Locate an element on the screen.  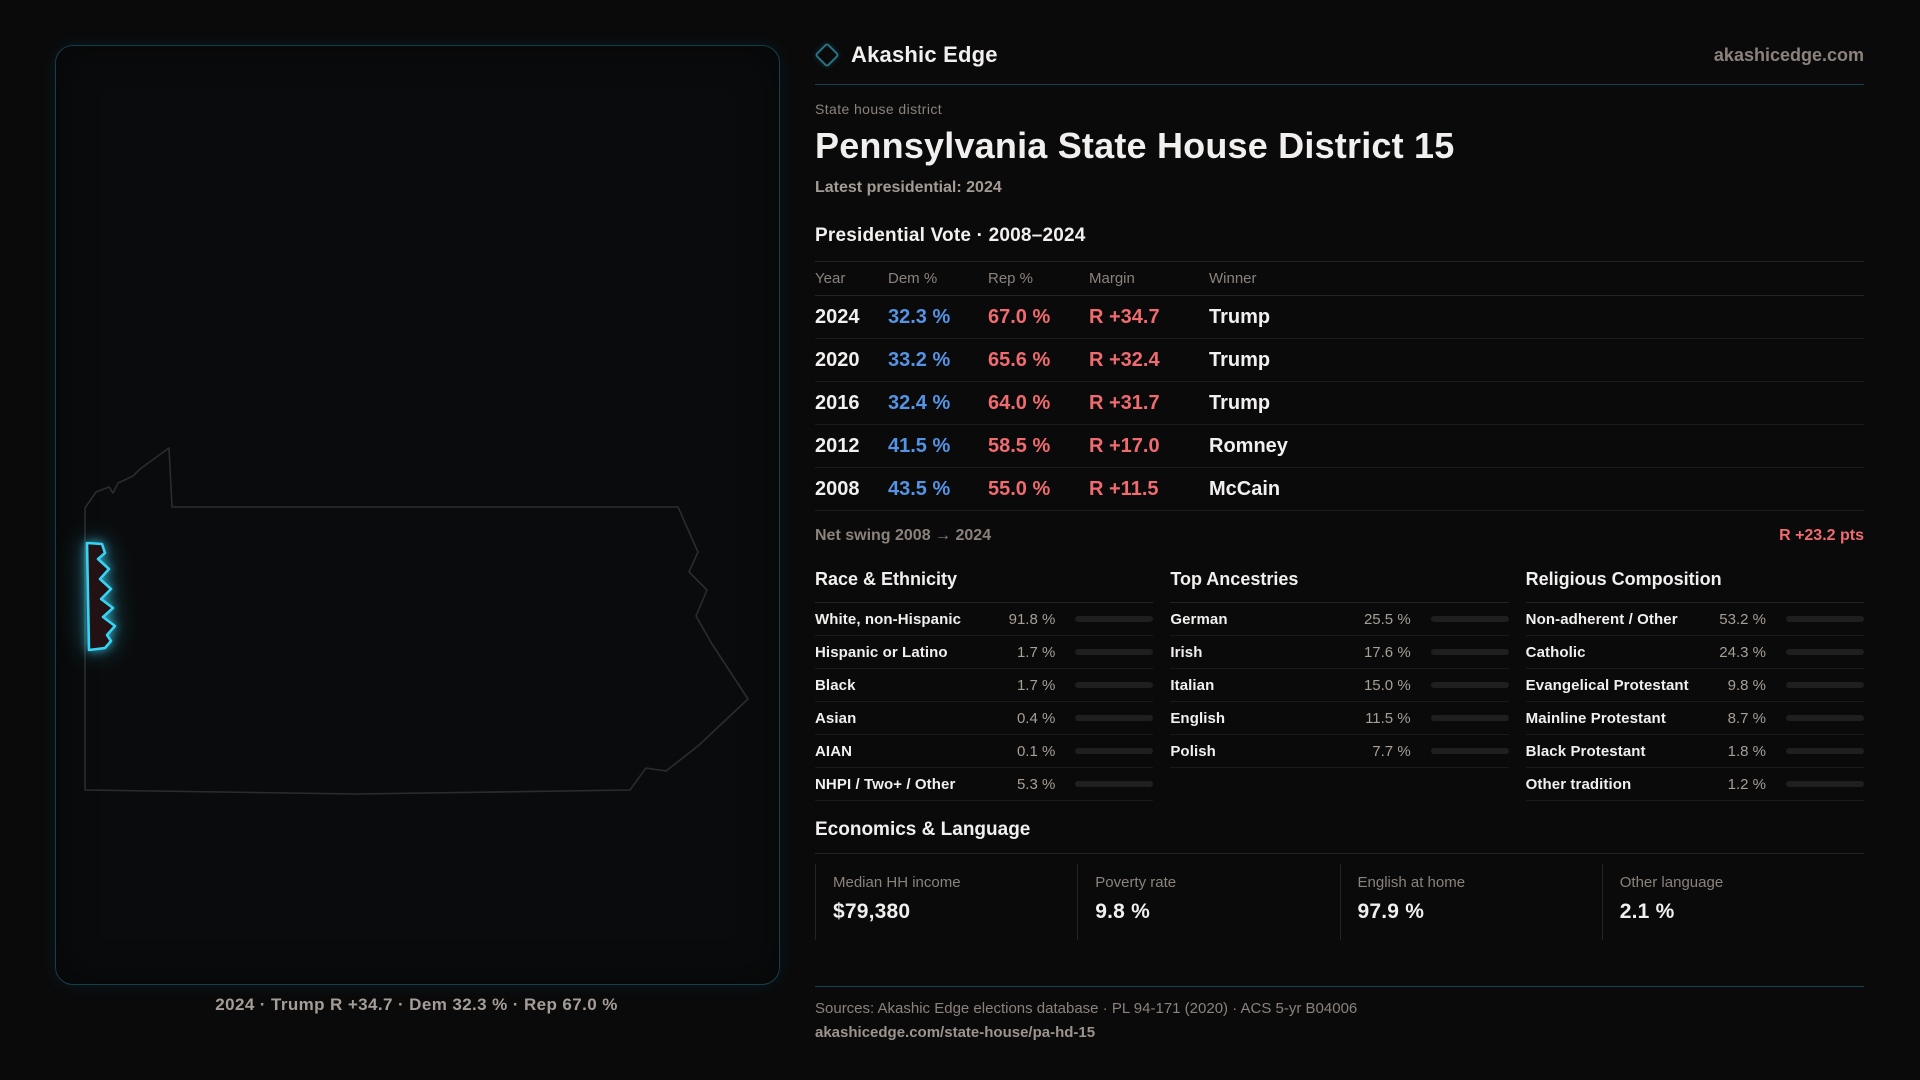
col-rep: Rep % is located at coordinates (1011, 278).